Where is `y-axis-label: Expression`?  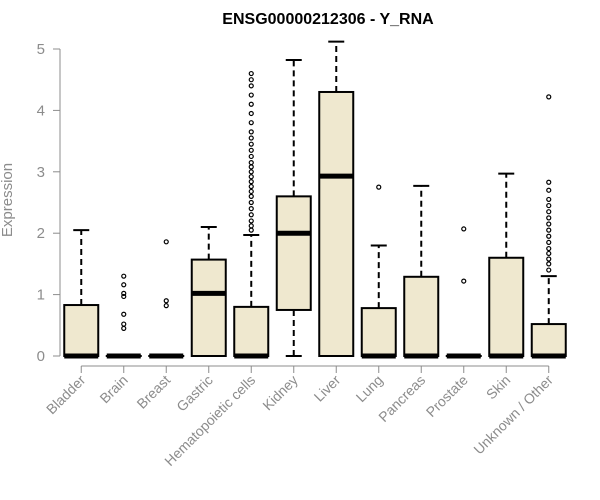 y-axis-label: Expression is located at coordinates (8, 200).